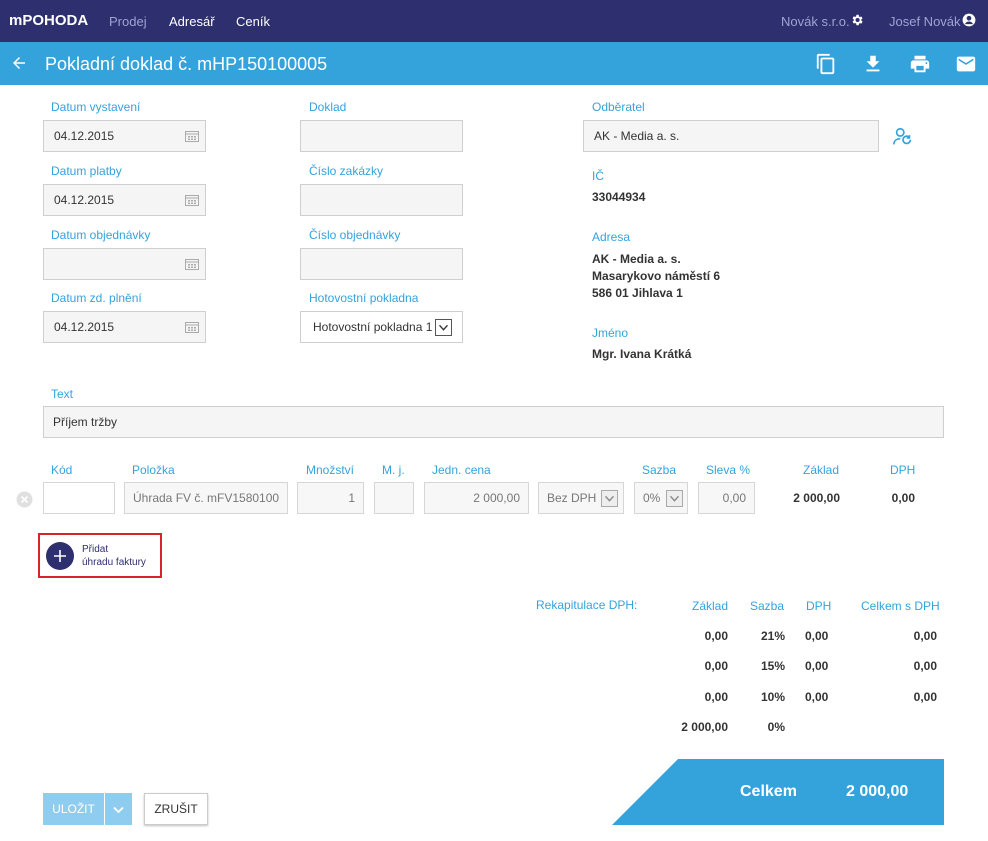  Describe the element at coordinates (619, 197) in the screenshot. I see `ic-value: 33044934` at that location.